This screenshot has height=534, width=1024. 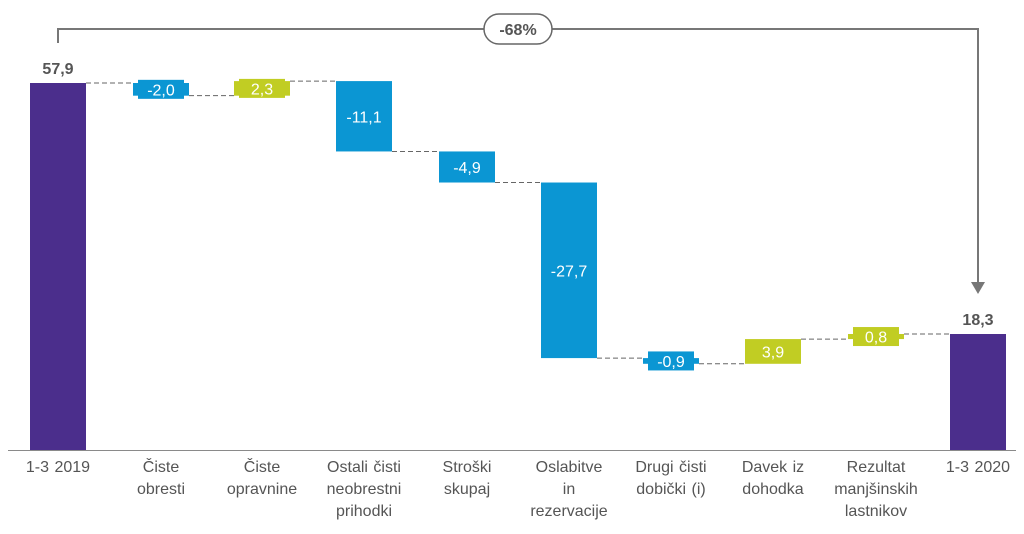 I want to click on value-label-total: 18,3, so click(x=977, y=320).